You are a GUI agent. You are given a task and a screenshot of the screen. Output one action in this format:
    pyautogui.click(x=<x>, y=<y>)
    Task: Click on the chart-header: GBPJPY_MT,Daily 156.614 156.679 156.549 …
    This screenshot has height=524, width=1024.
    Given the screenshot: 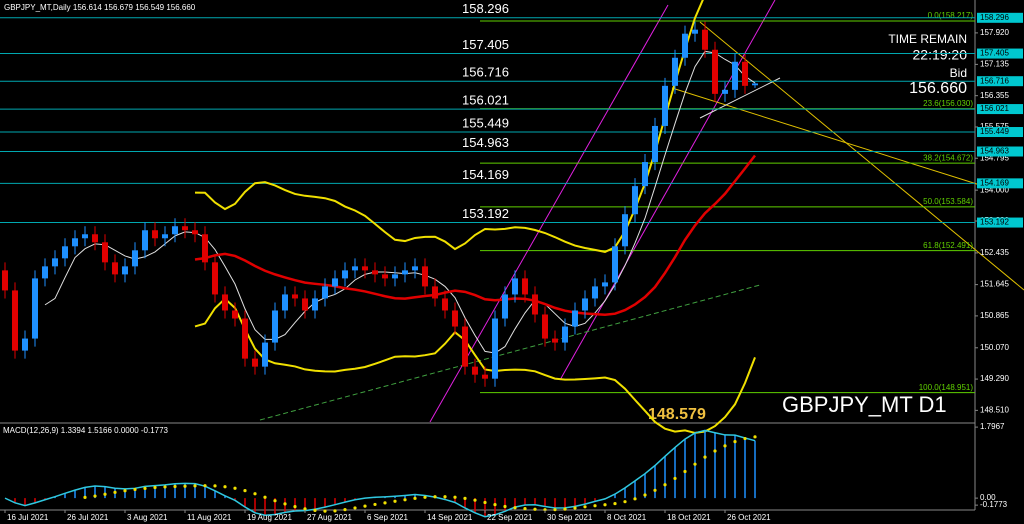 What is the action you would take?
    pyautogui.click(x=100, y=7)
    